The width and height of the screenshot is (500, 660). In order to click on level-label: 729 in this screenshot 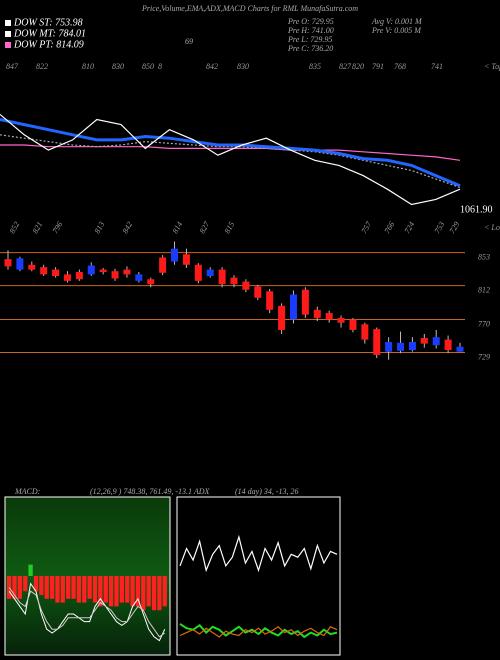, I will do `click(484, 356)`.